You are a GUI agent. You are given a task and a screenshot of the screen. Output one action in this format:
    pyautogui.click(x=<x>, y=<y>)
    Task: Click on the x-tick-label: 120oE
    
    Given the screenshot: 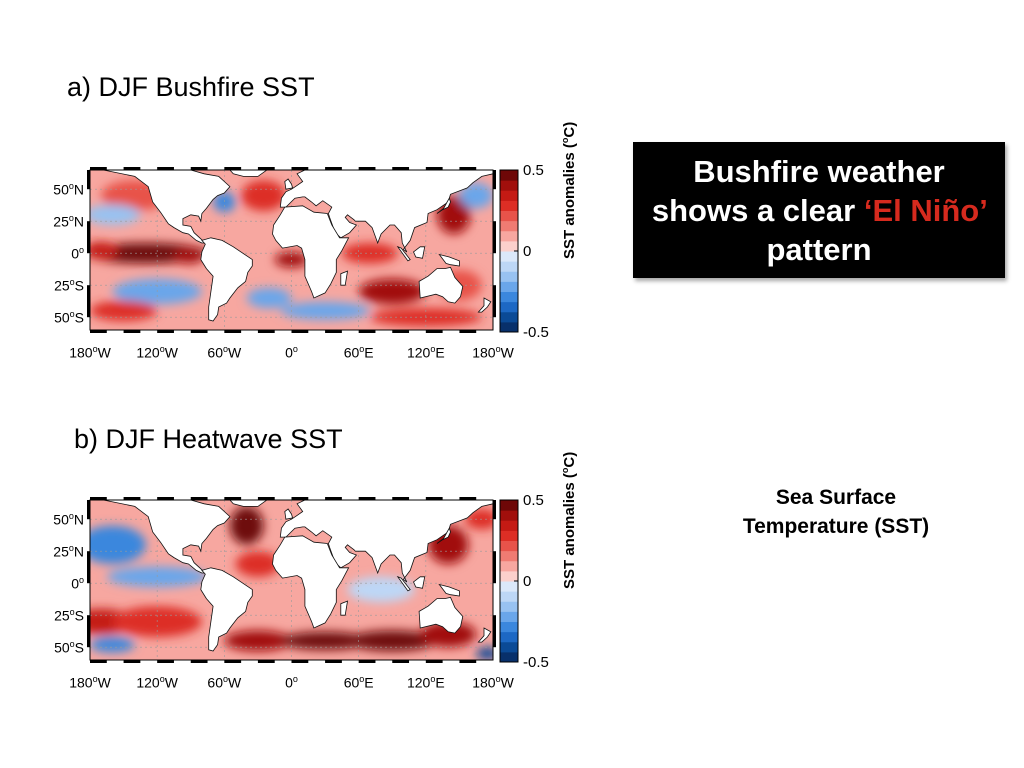 What is the action you would take?
    pyautogui.click(x=425, y=682)
    